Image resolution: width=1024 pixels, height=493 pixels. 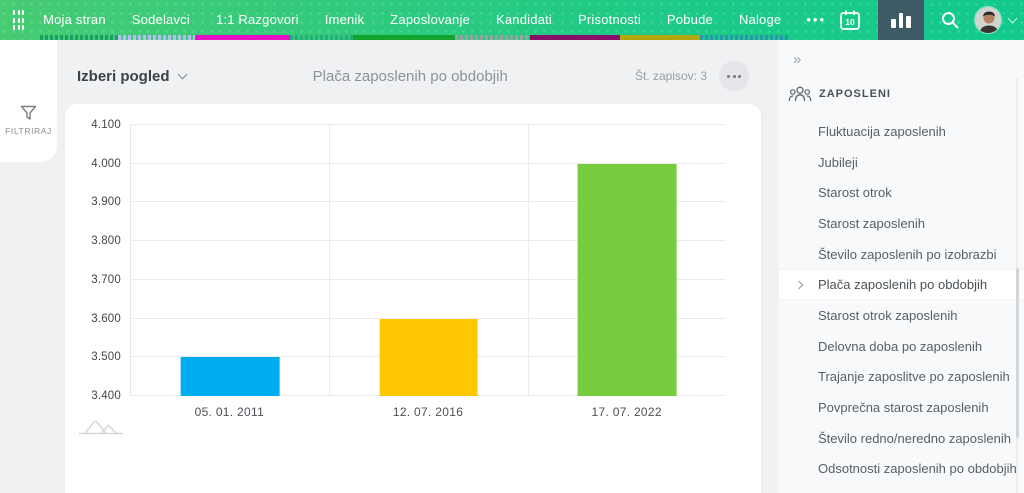 I want to click on sidebar-item-starost-otrok: Starost otrok, so click(x=901, y=192).